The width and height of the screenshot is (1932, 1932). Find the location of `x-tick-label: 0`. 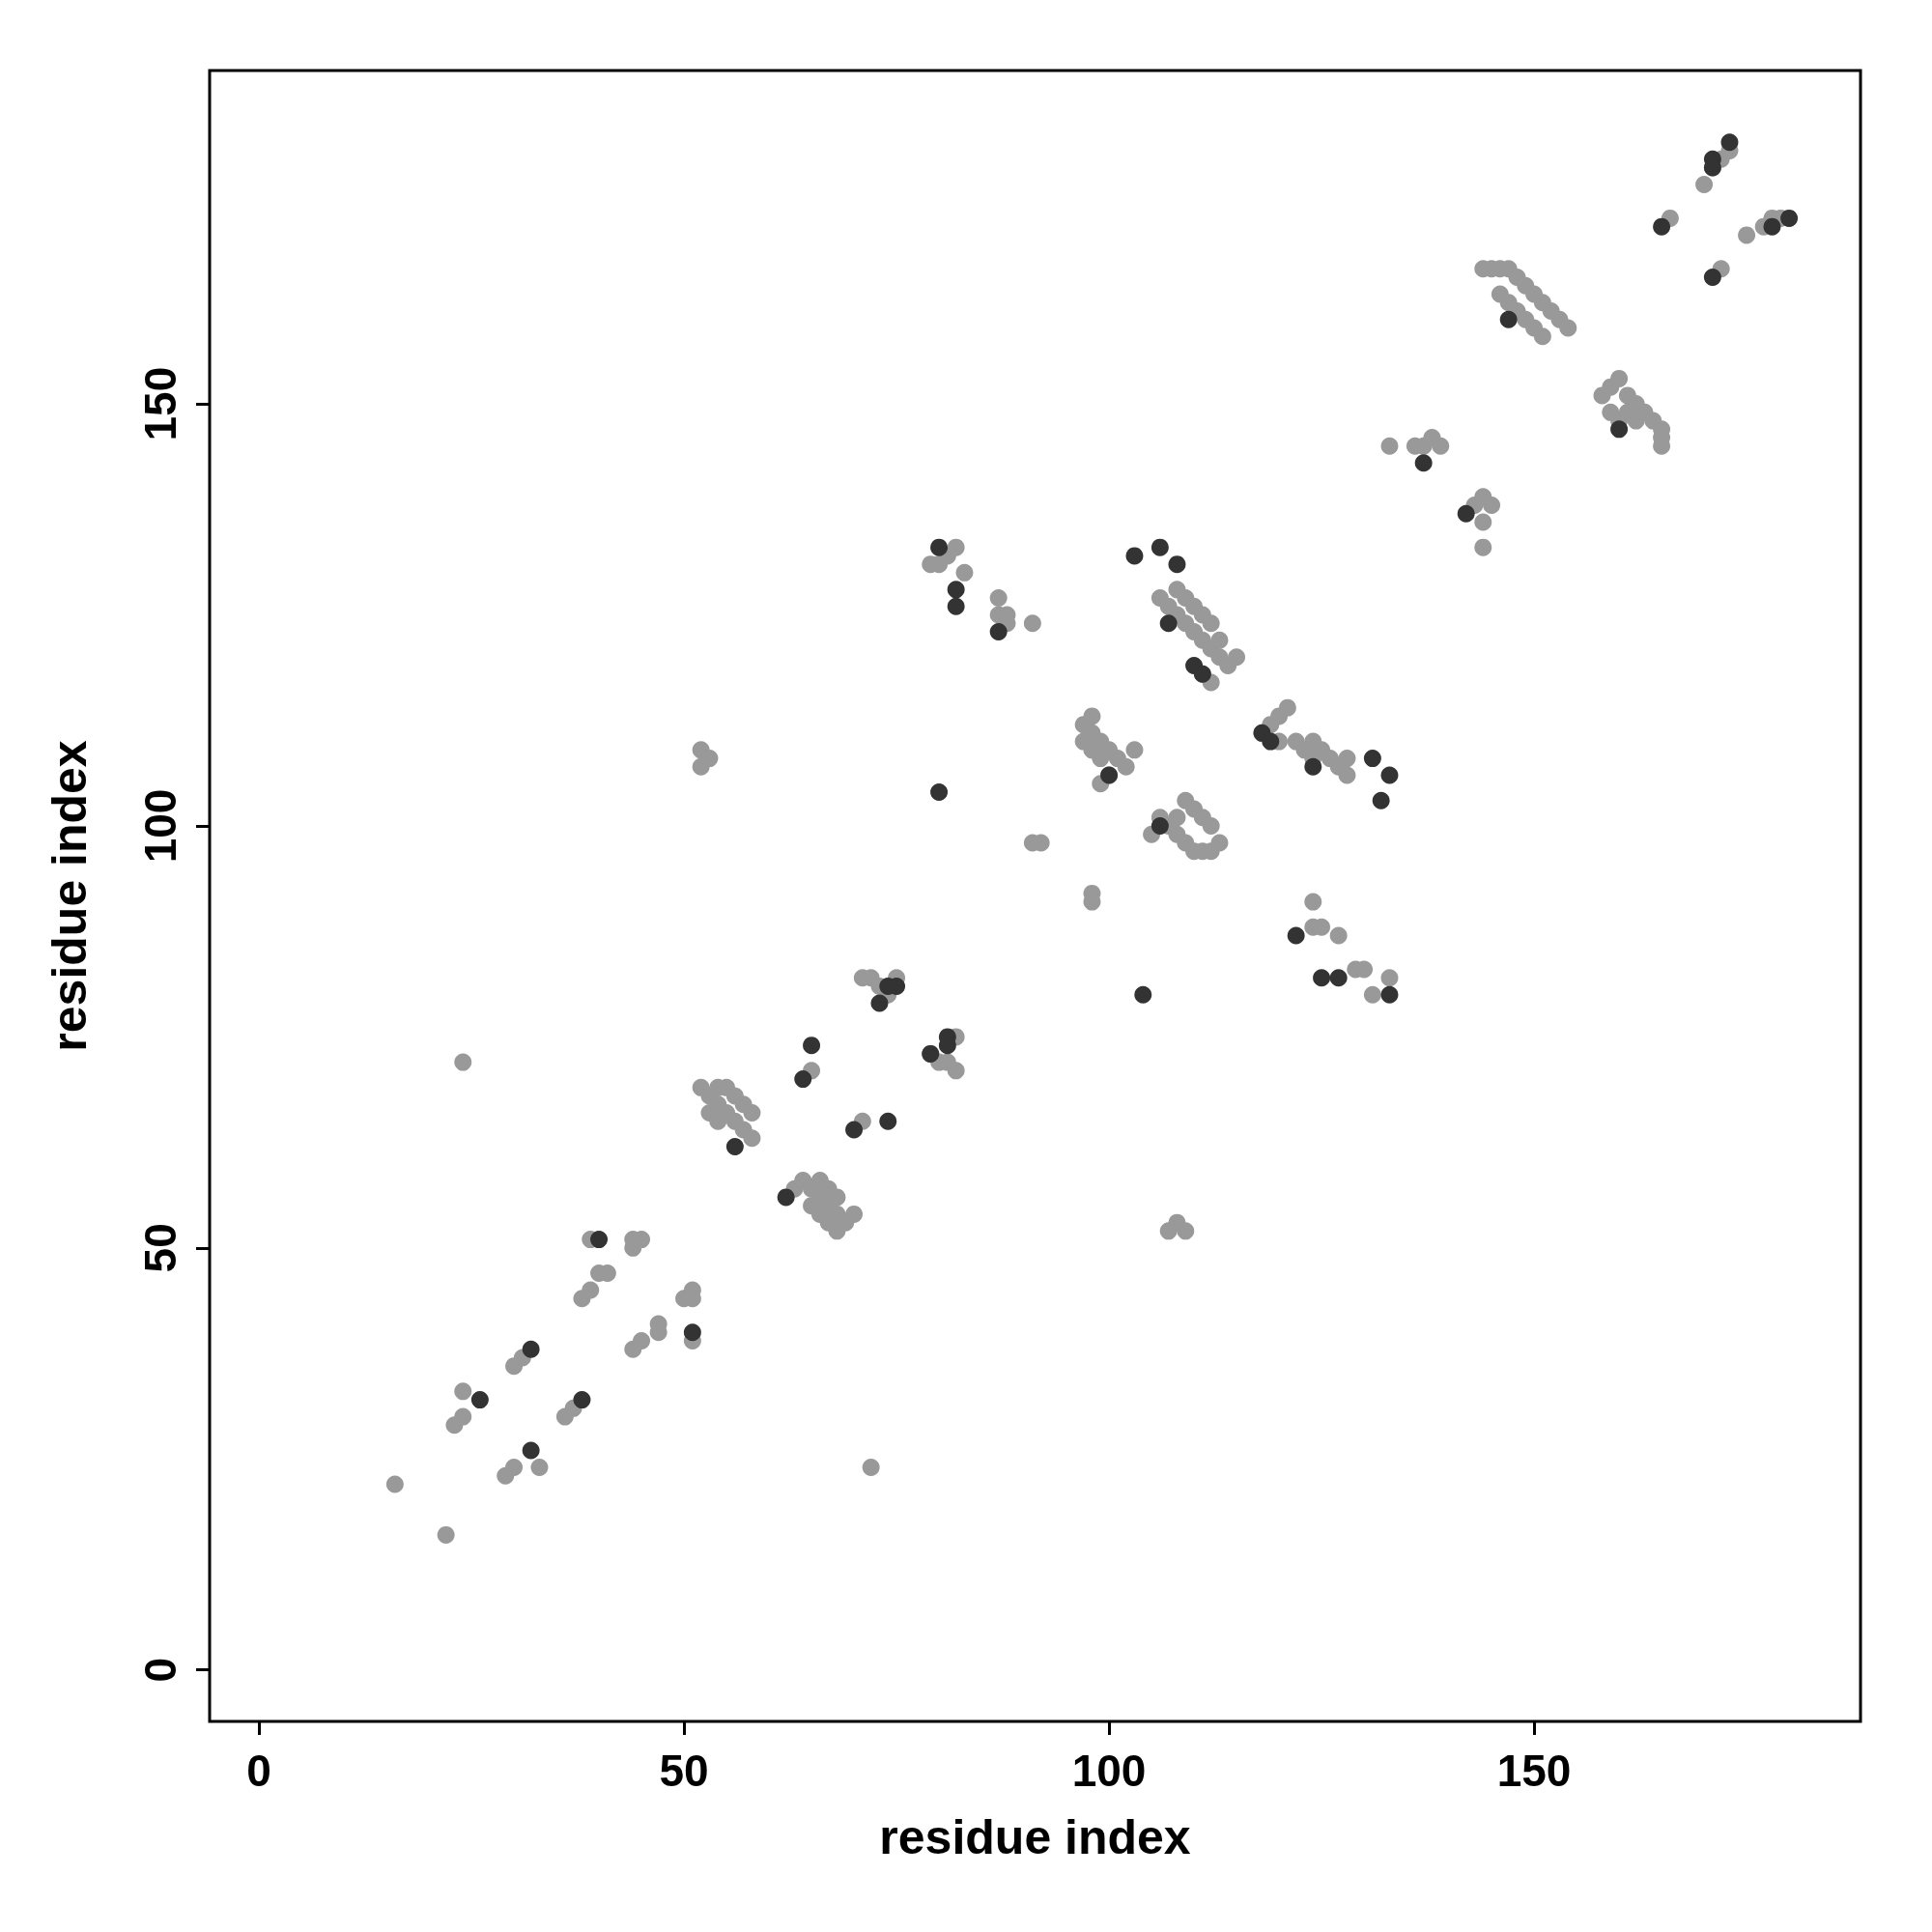

x-tick-label: 0 is located at coordinates (258, 1771).